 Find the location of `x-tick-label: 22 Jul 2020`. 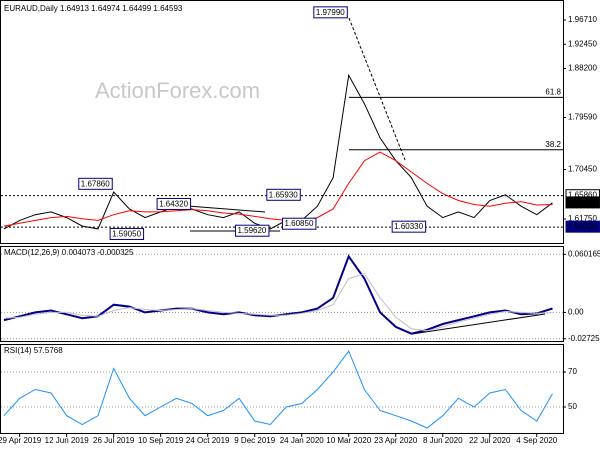

x-tick-label: 22 Jul 2020 is located at coordinates (490, 440).